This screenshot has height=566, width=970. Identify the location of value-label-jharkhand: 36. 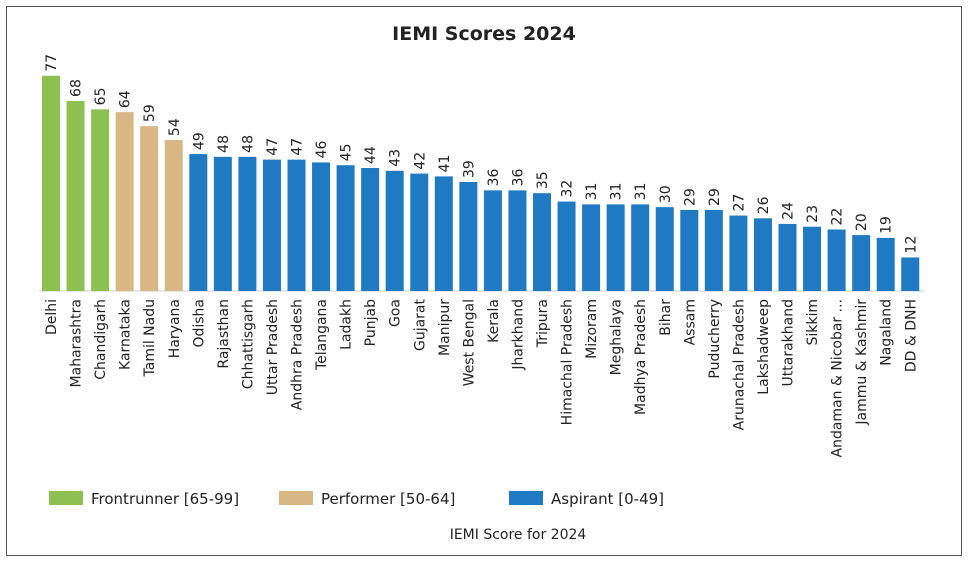
(518, 177).